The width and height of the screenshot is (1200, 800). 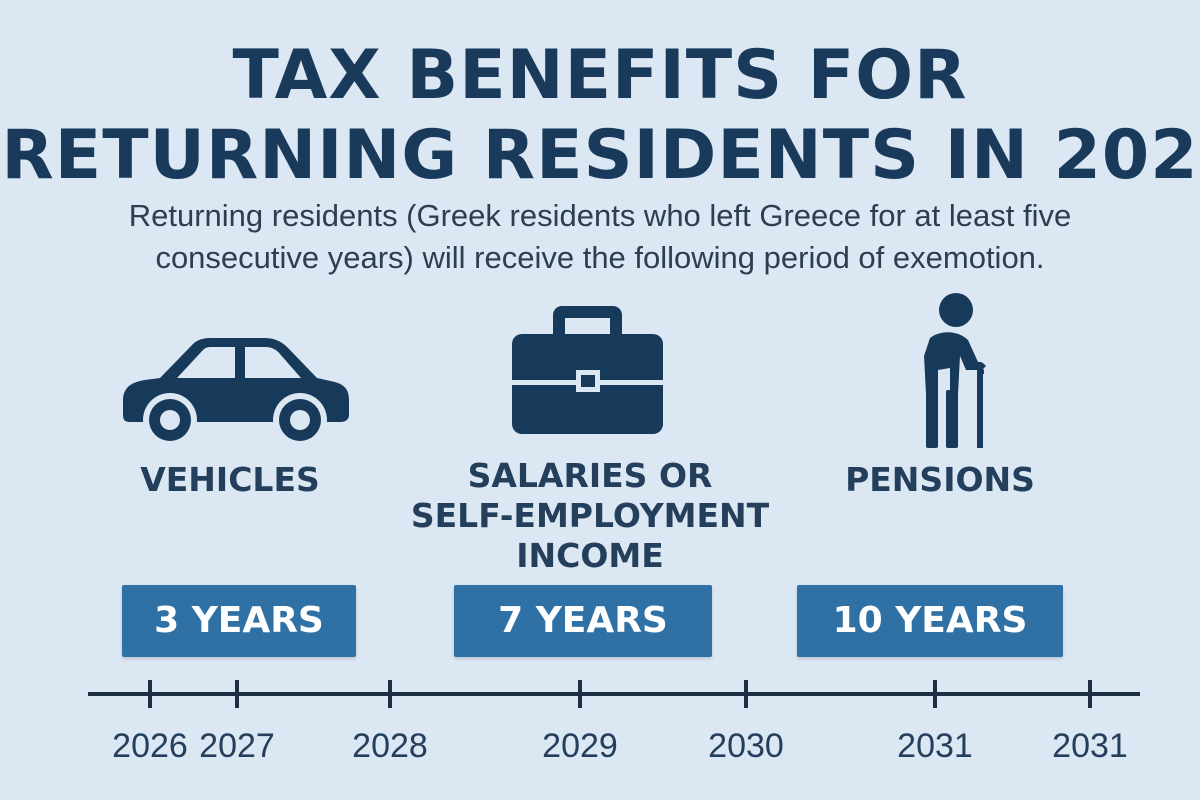 I want to click on timeline-year-label: 2030, so click(x=746, y=746).